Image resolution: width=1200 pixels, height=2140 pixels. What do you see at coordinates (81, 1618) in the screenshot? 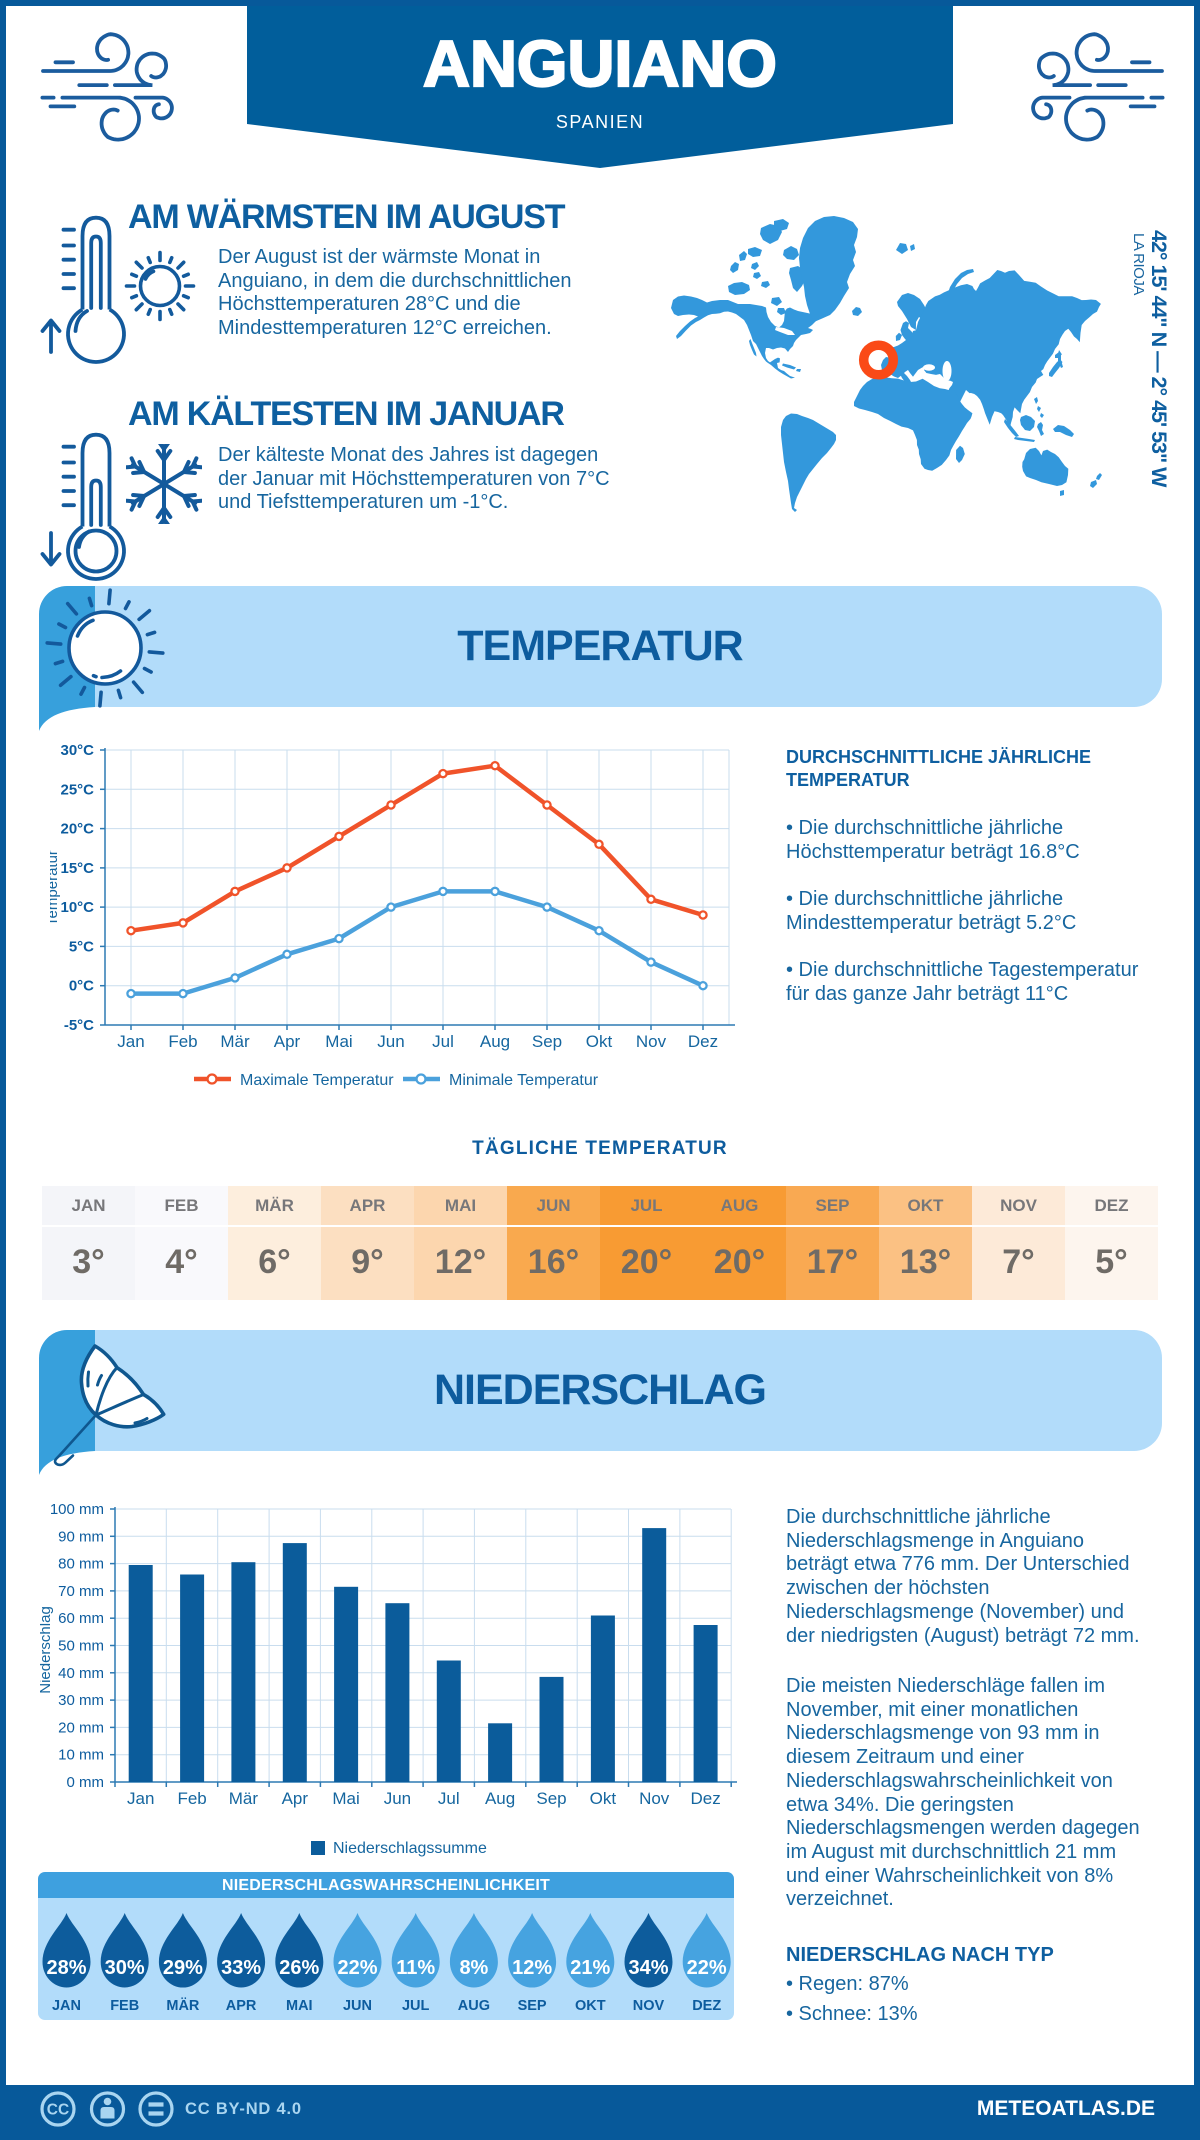
I see `svg-text: 60 mm` at bounding box center [81, 1618].